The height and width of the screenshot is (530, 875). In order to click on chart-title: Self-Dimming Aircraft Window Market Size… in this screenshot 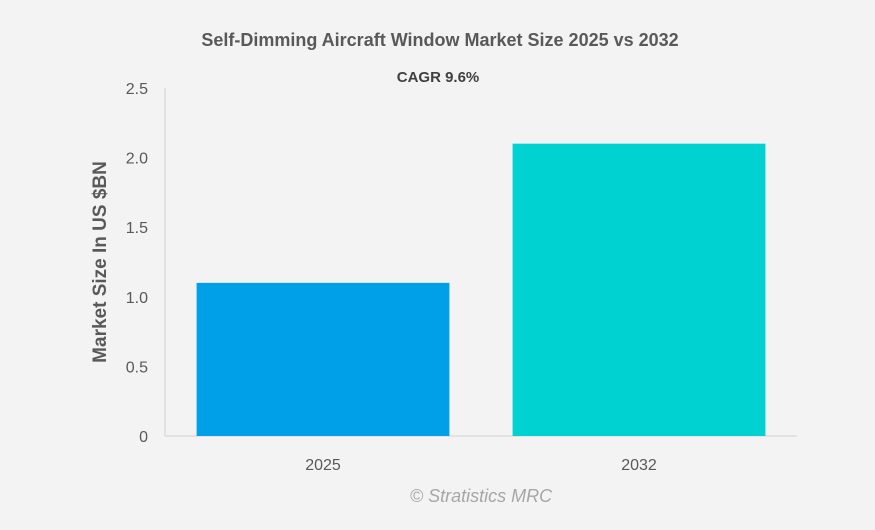, I will do `click(439, 40)`.